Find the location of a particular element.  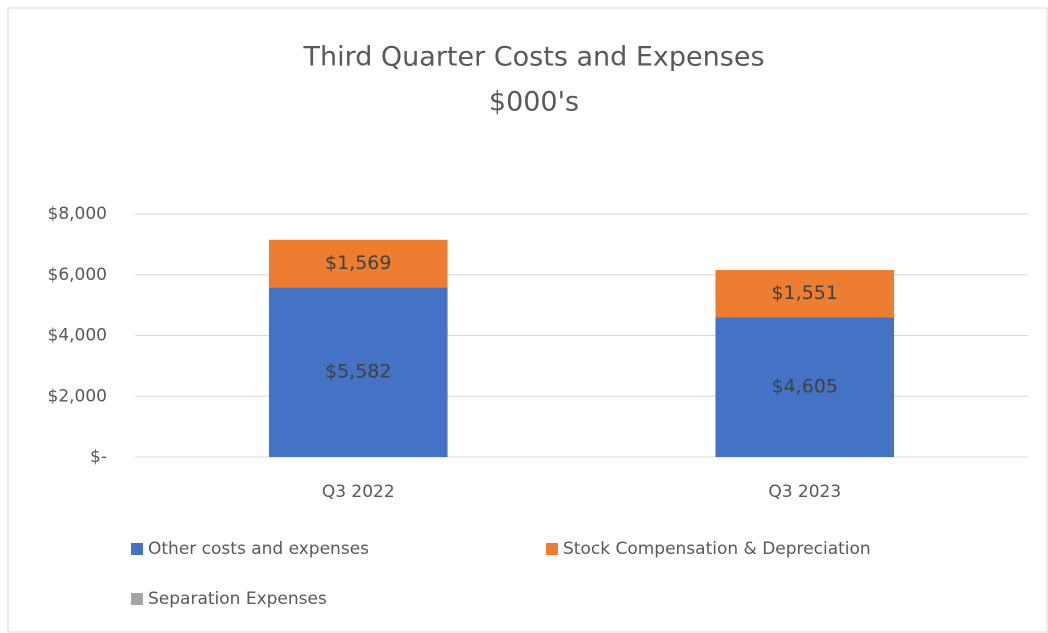

legend-label: Other costs and expenses is located at coordinates (258, 549).